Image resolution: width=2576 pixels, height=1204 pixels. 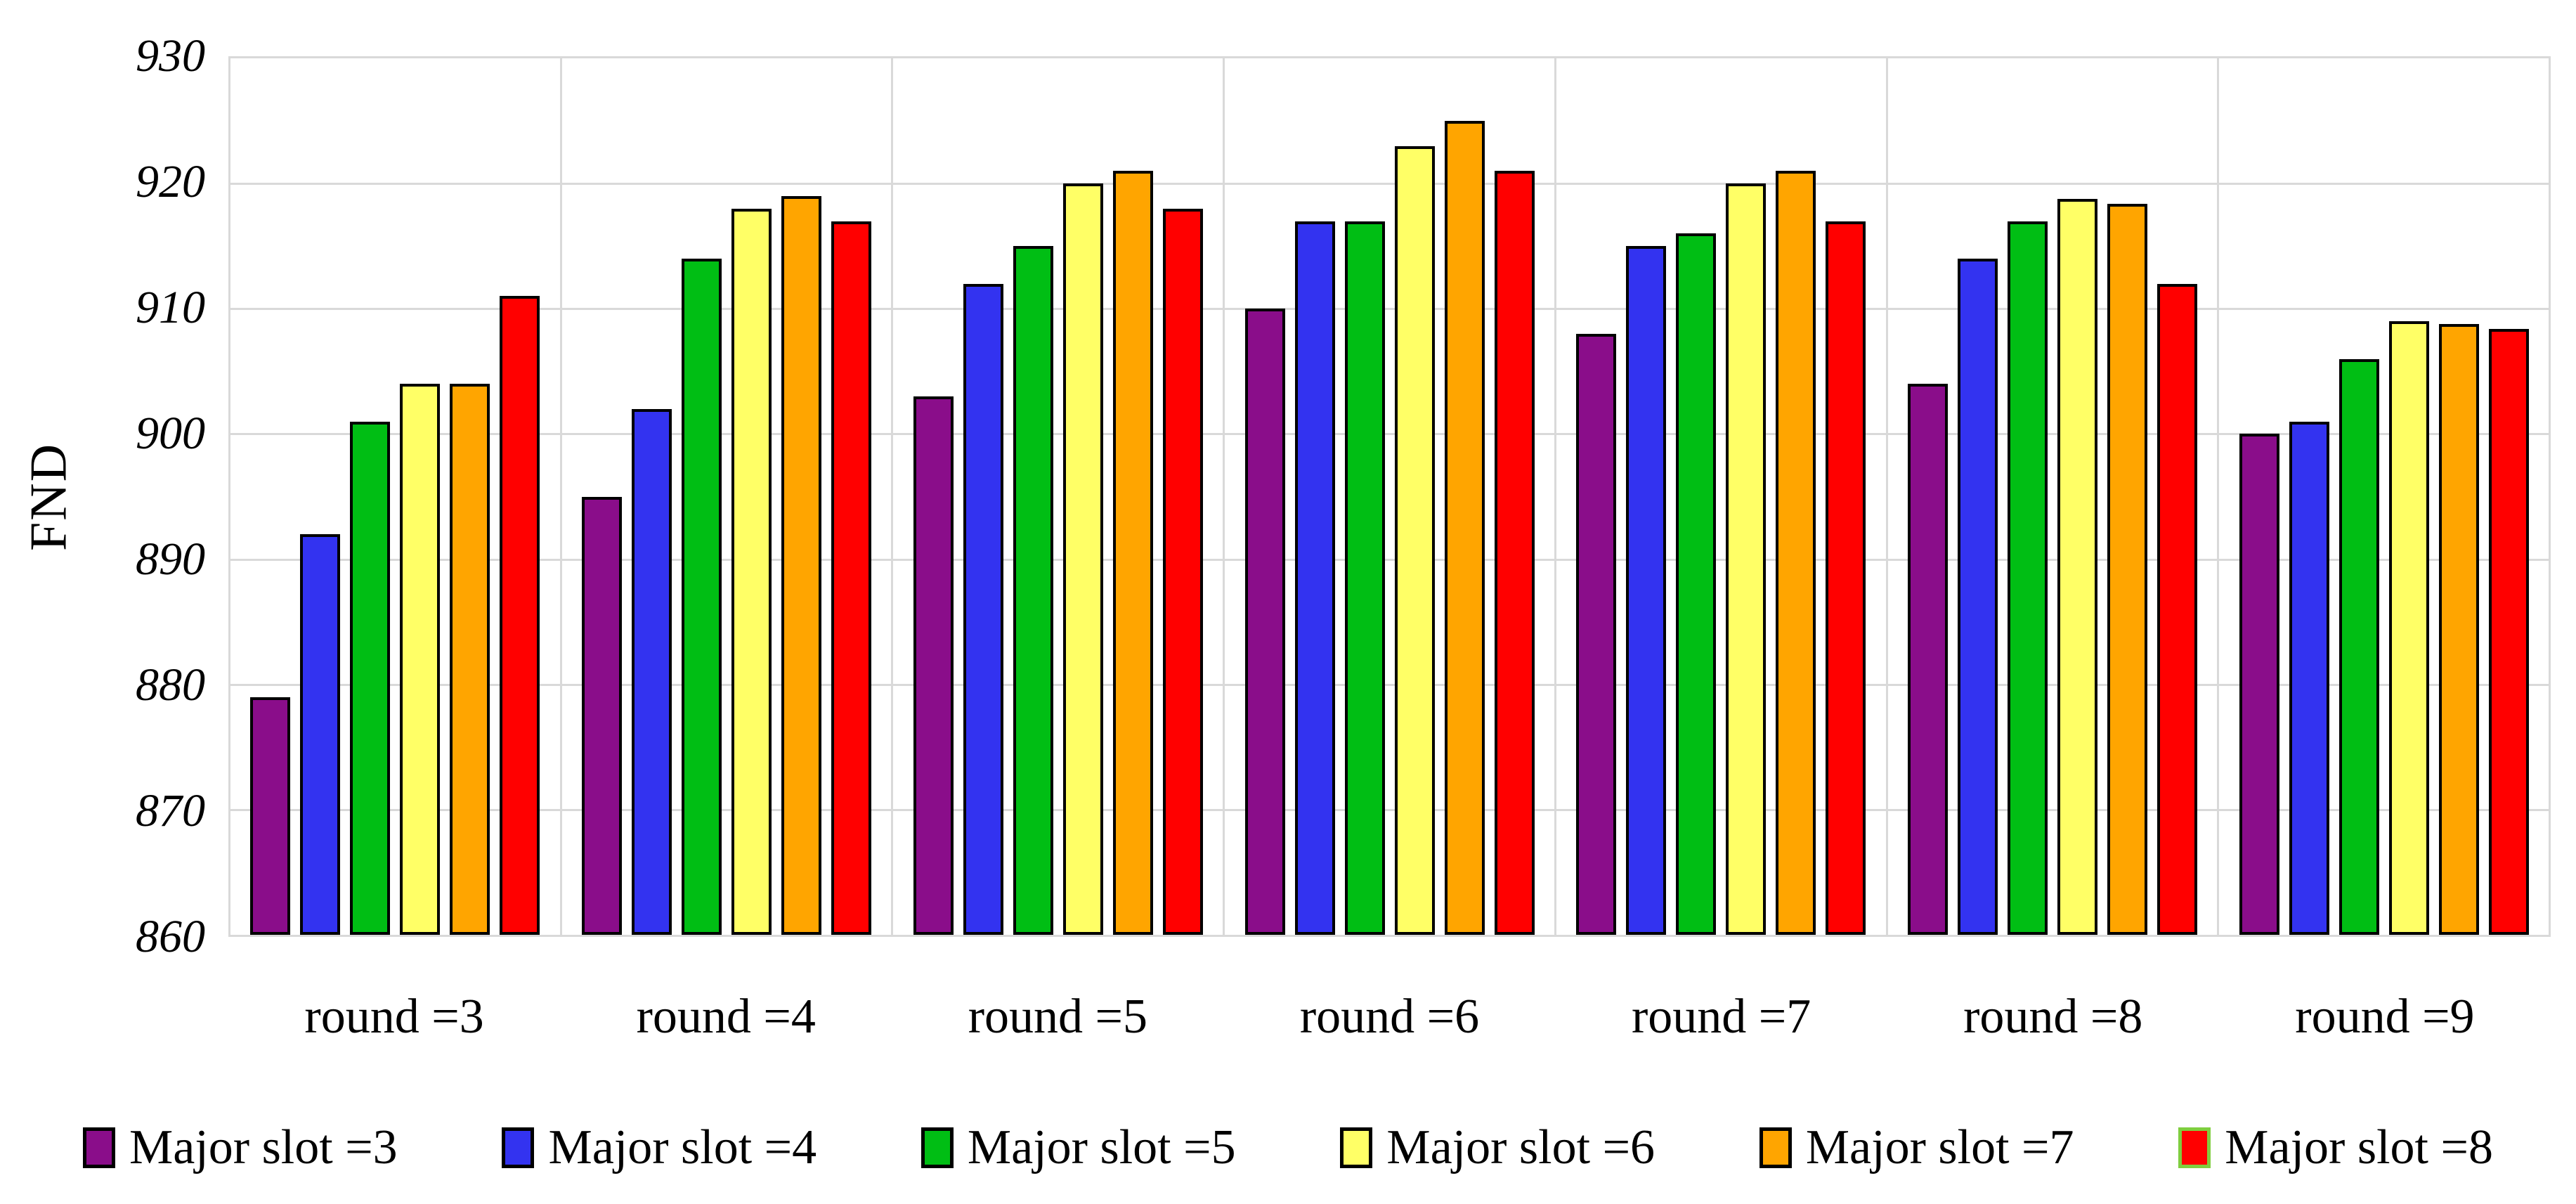 What do you see at coordinates (263, 1147) in the screenshot?
I see `legend-label: Major slot =3` at bounding box center [263, 1147].